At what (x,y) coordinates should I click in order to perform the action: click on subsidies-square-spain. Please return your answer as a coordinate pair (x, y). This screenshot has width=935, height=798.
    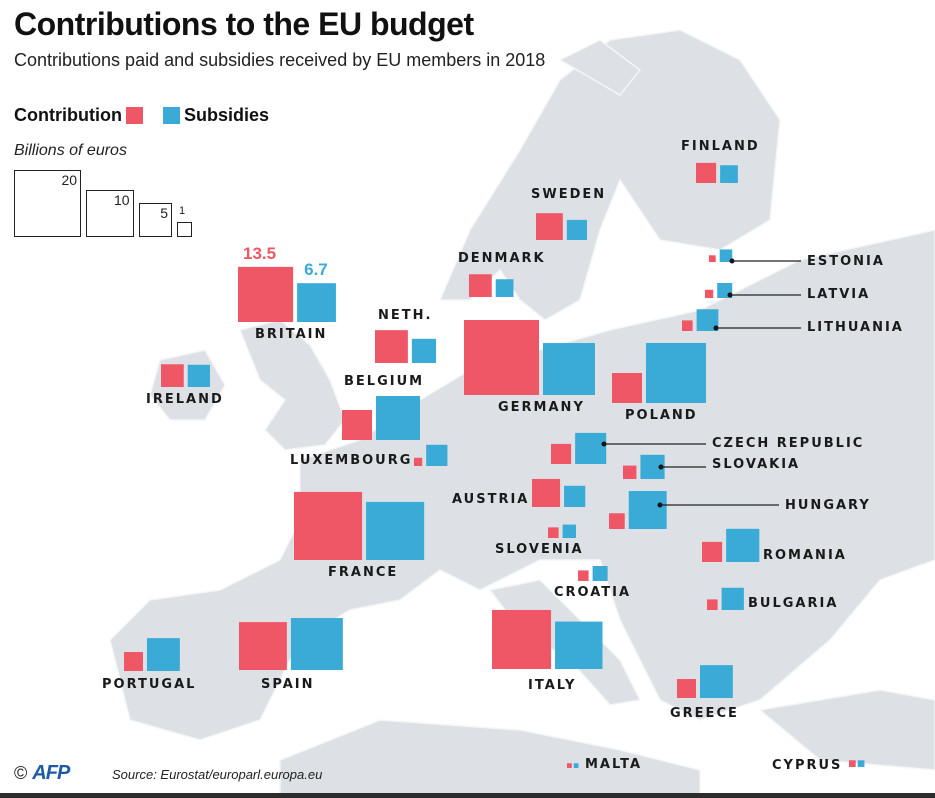
    Looking at the image, I should click on (316, 644).